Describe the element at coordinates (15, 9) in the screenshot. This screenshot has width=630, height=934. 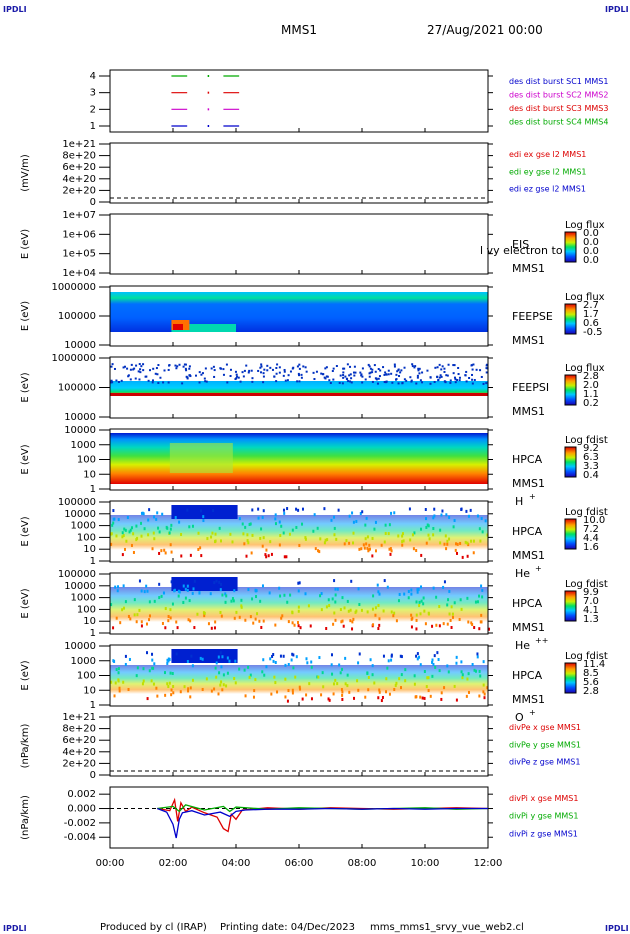
I see `corner-label-tl: IPDLI` at that location.